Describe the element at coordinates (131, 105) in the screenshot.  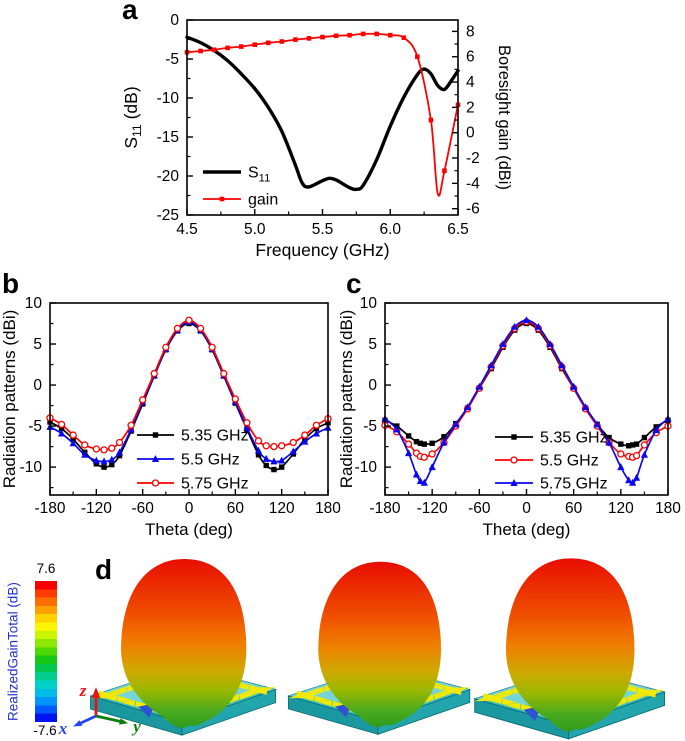
I see `tspan: (dB)` at that location.